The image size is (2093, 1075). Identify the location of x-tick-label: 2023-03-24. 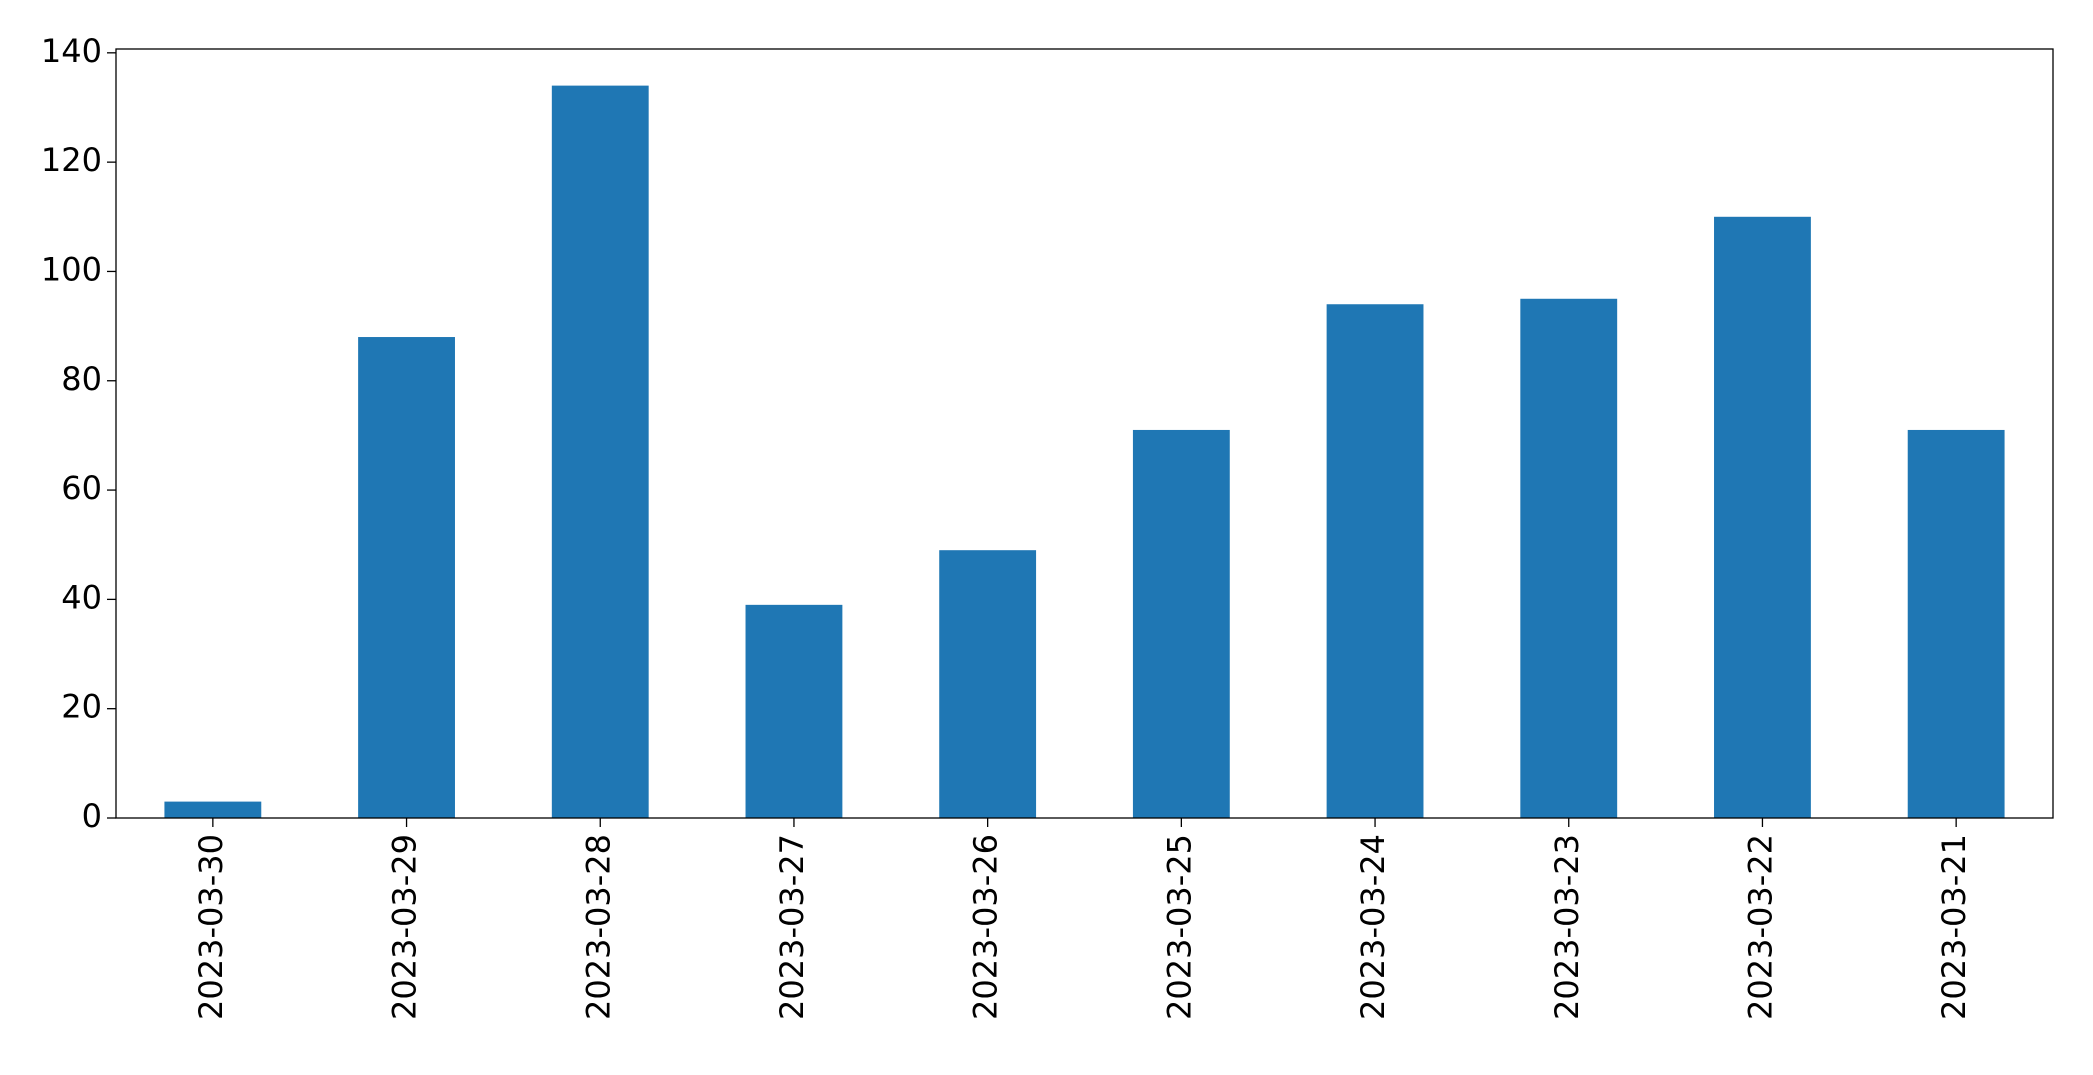
(1373, 927).